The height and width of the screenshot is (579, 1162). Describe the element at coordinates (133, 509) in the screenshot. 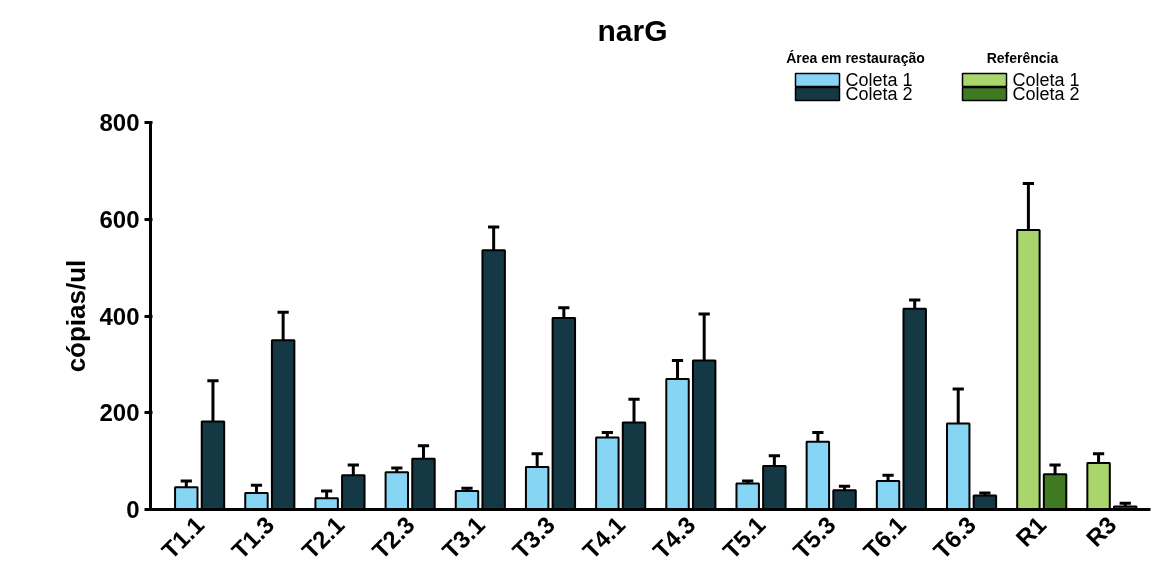

I see `y-tick-label: 0` at that location.